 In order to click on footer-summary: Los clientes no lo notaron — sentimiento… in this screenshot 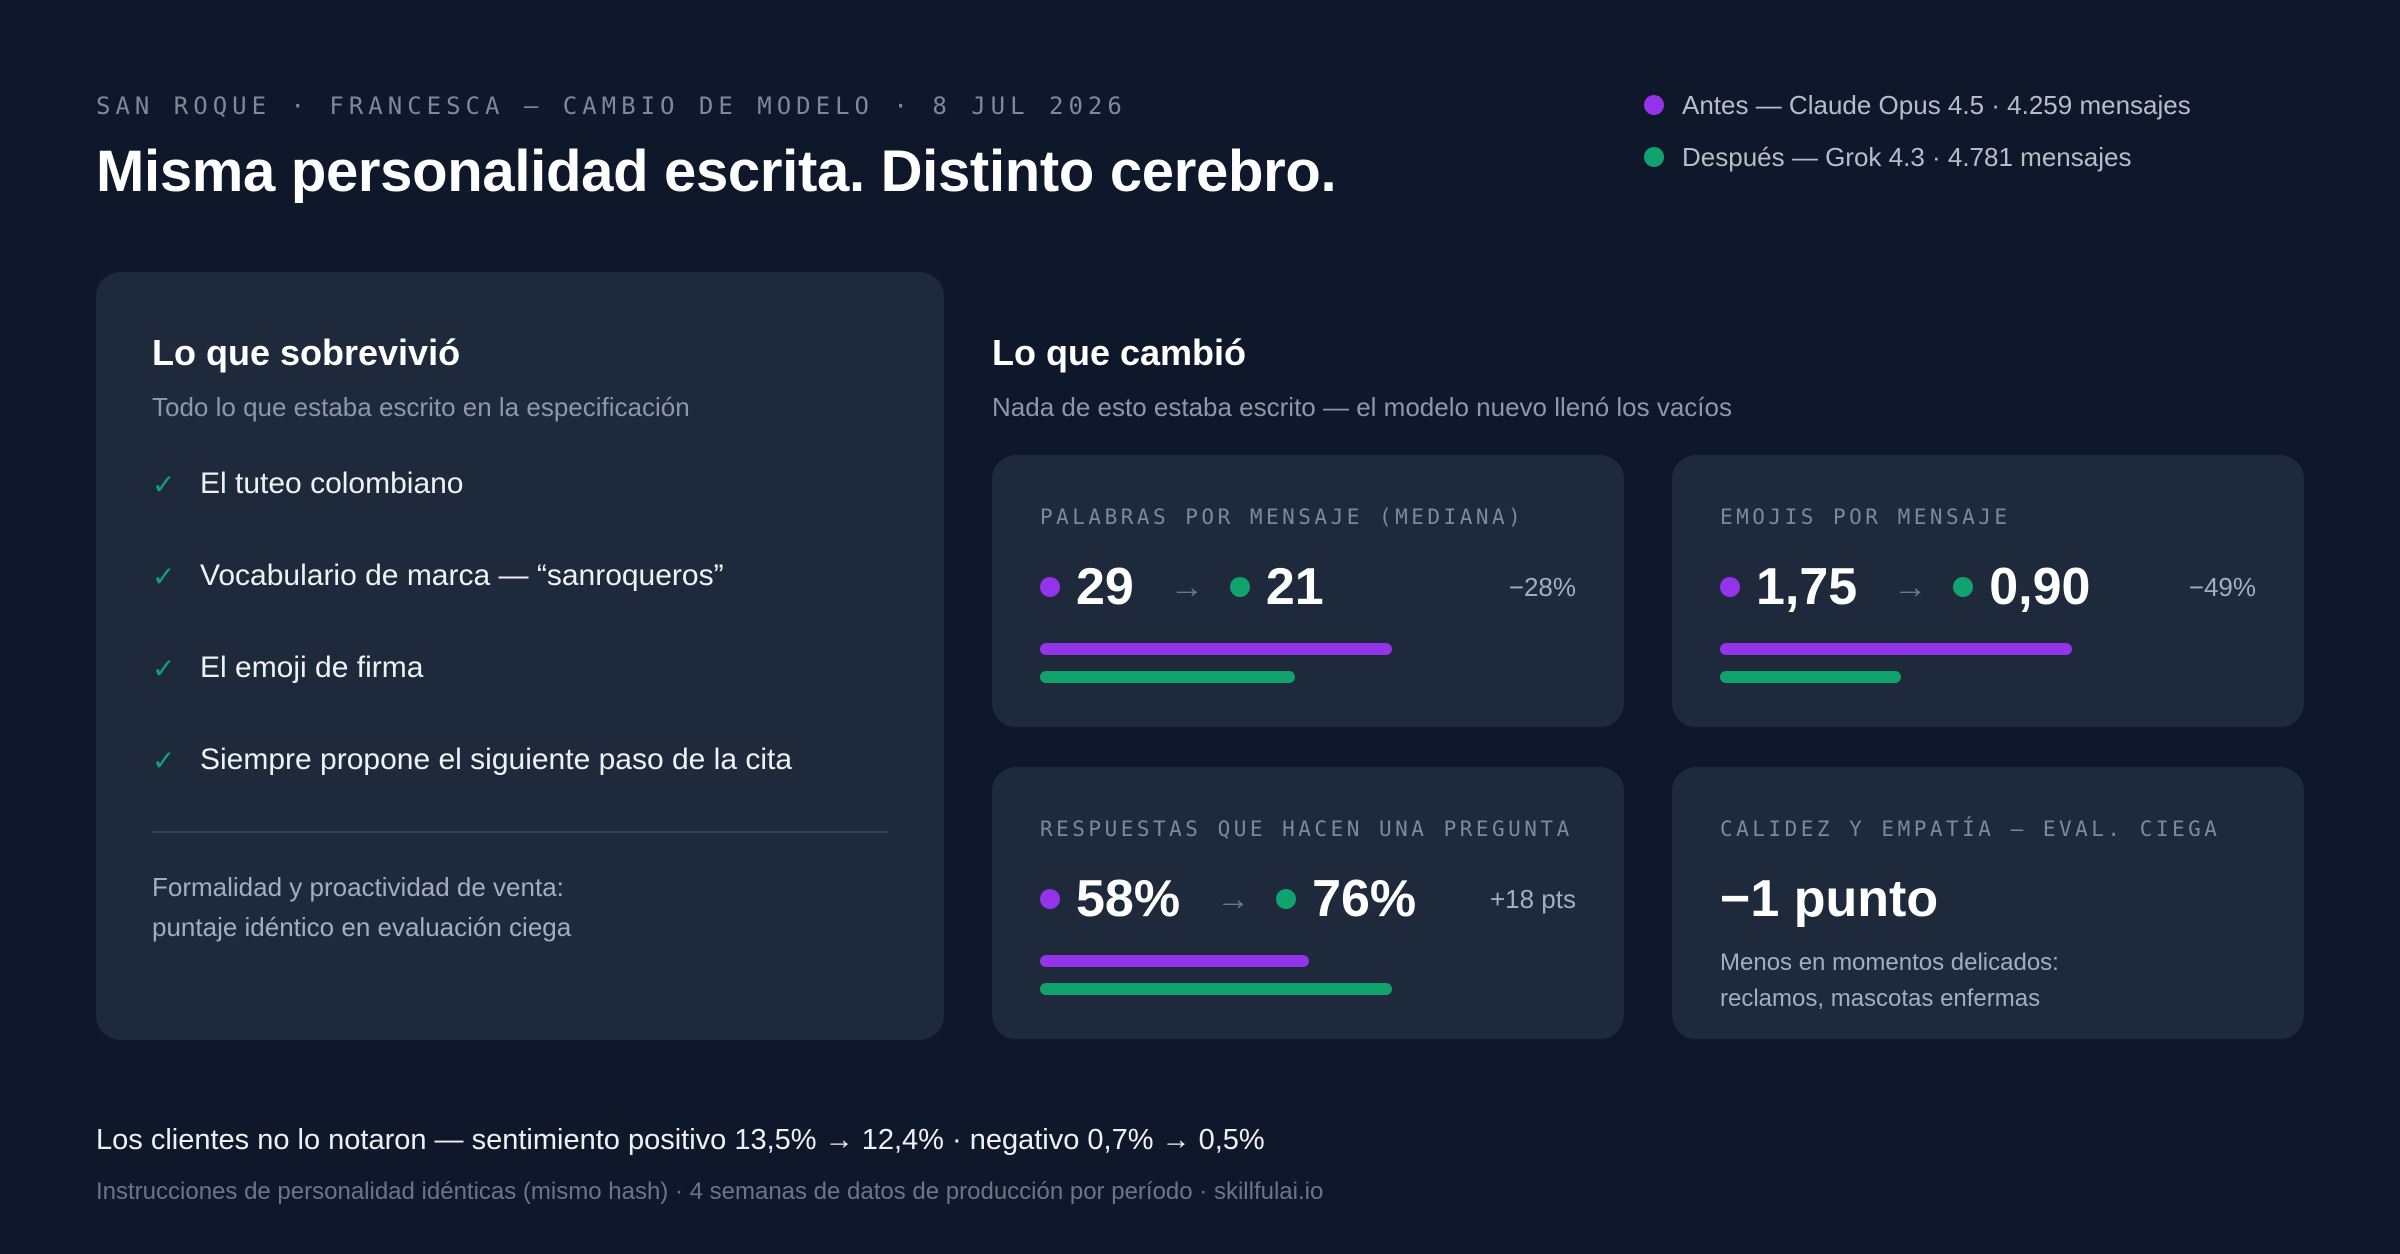, I will do `click(680, 1140)`.